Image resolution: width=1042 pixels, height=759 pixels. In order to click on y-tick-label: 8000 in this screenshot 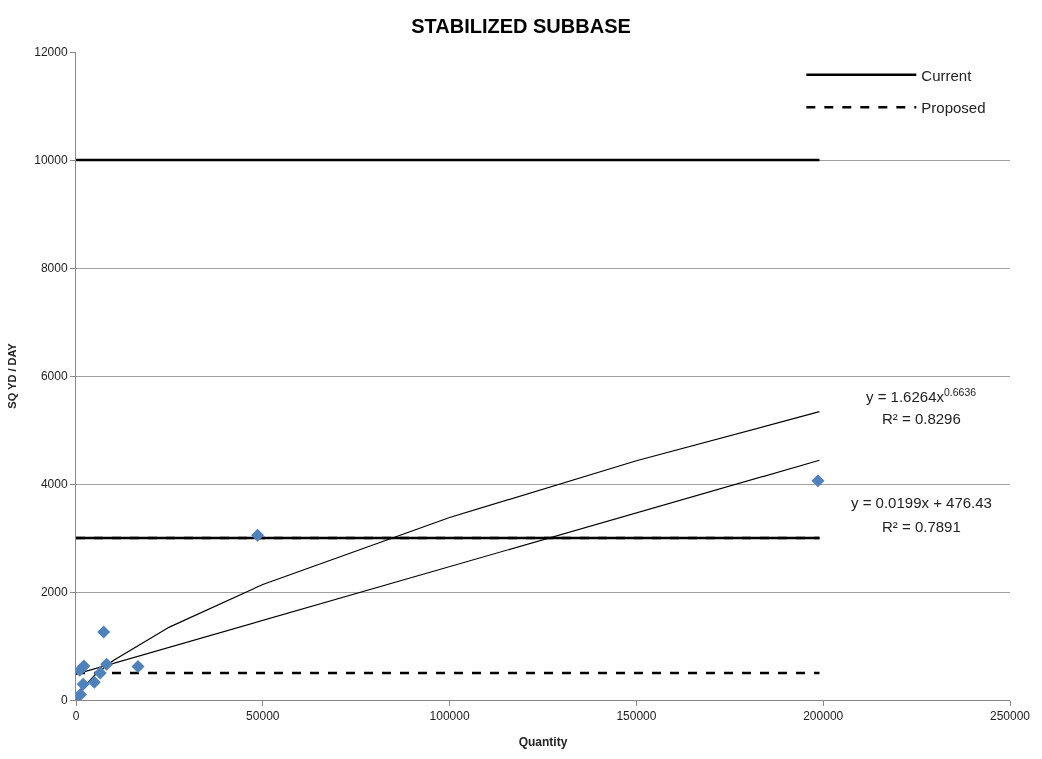, I will do `click(54, 268)`.